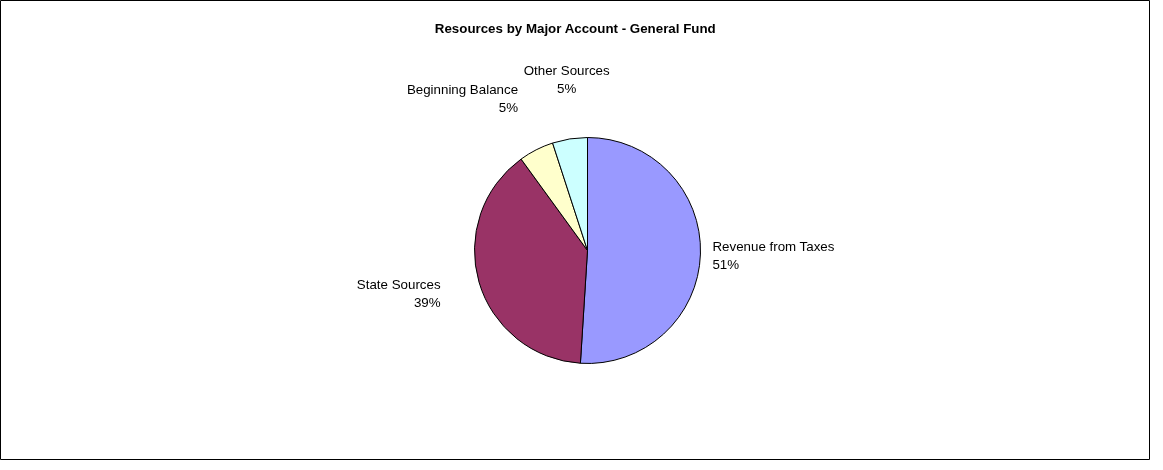  What do you see at coordinates (427, 303) in the screenshot?
I see `data-label: 39%` at bounding box center [427, 303].